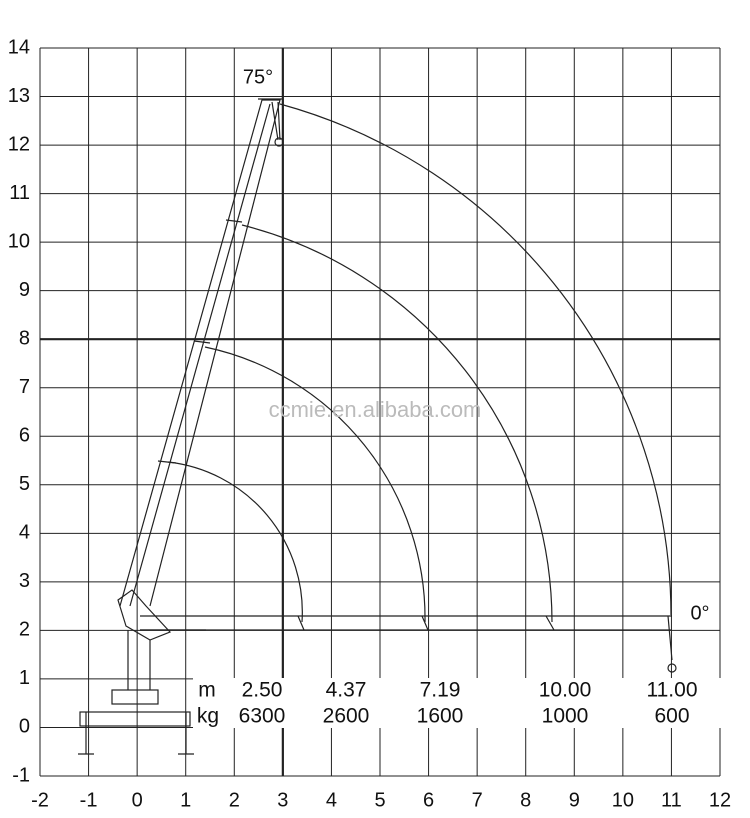 This screenshot has width=750, height=818. I want to click on y-tick-label: -1, so click(21, 775).